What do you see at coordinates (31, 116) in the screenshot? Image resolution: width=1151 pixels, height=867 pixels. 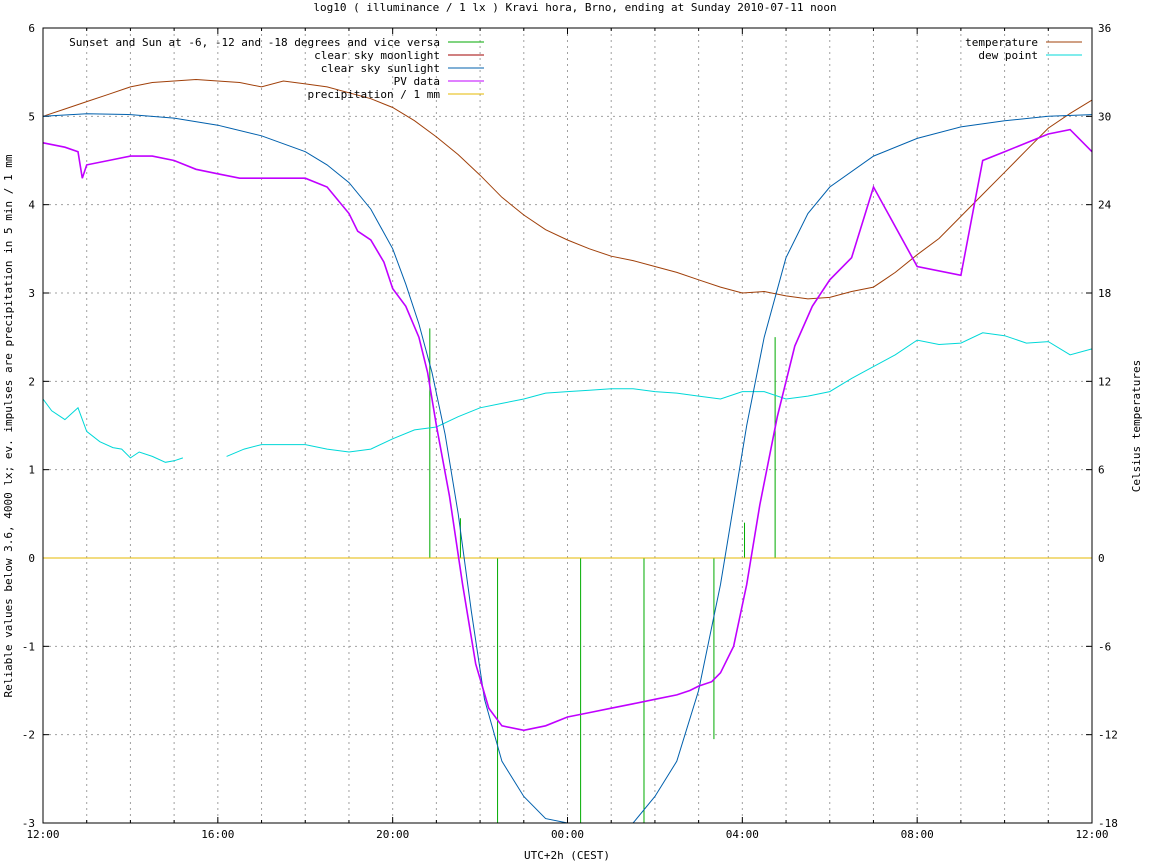 I see `y-tick-label: 5` at bounding box center [31, 116].